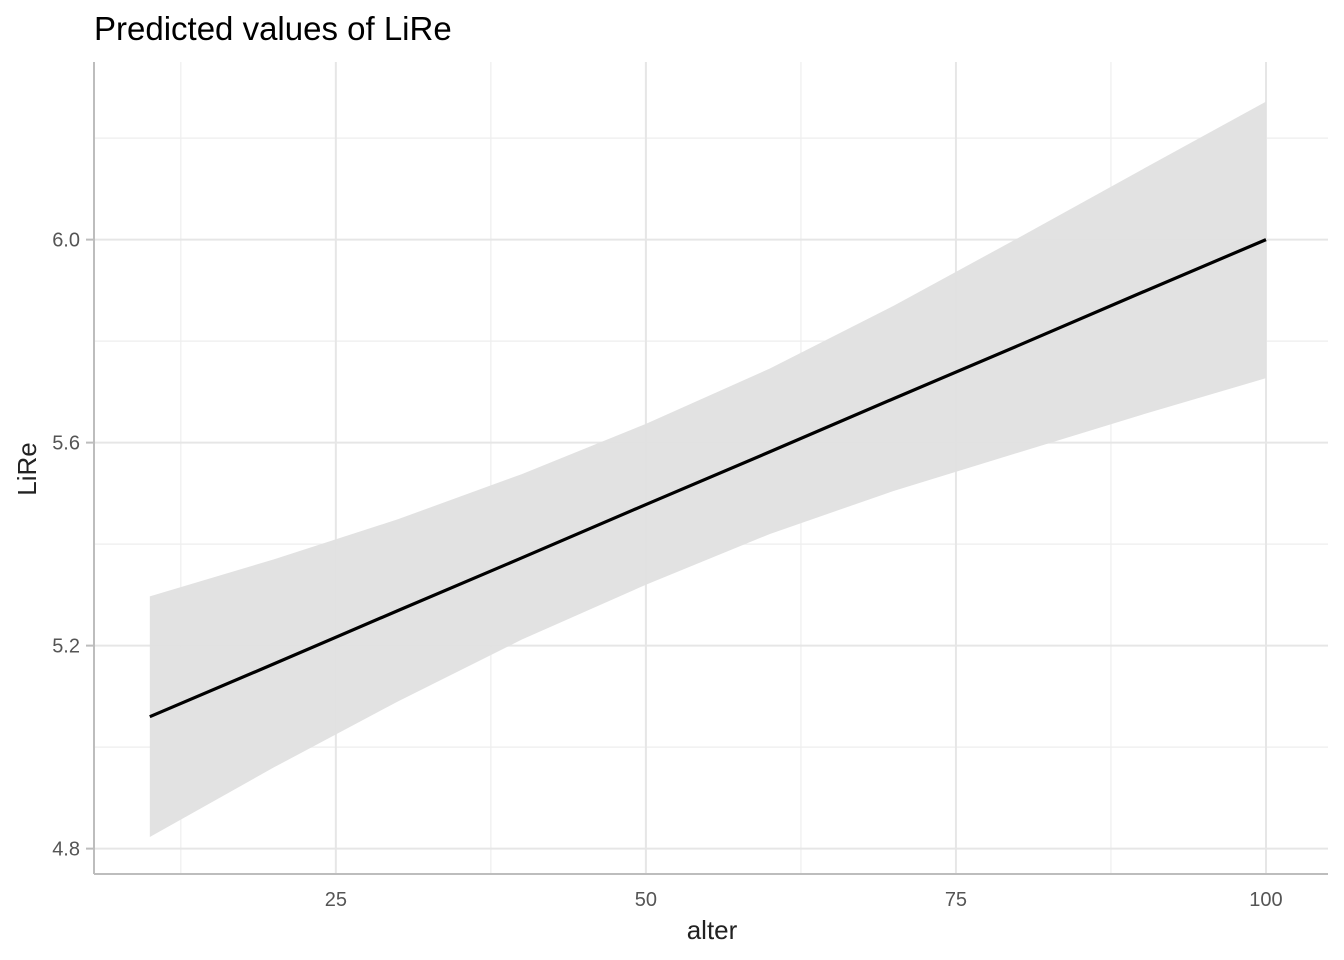 The width and height of the screenshot is (1344, 960). I want to click on x-axis-title: alter, so click(712, 930).